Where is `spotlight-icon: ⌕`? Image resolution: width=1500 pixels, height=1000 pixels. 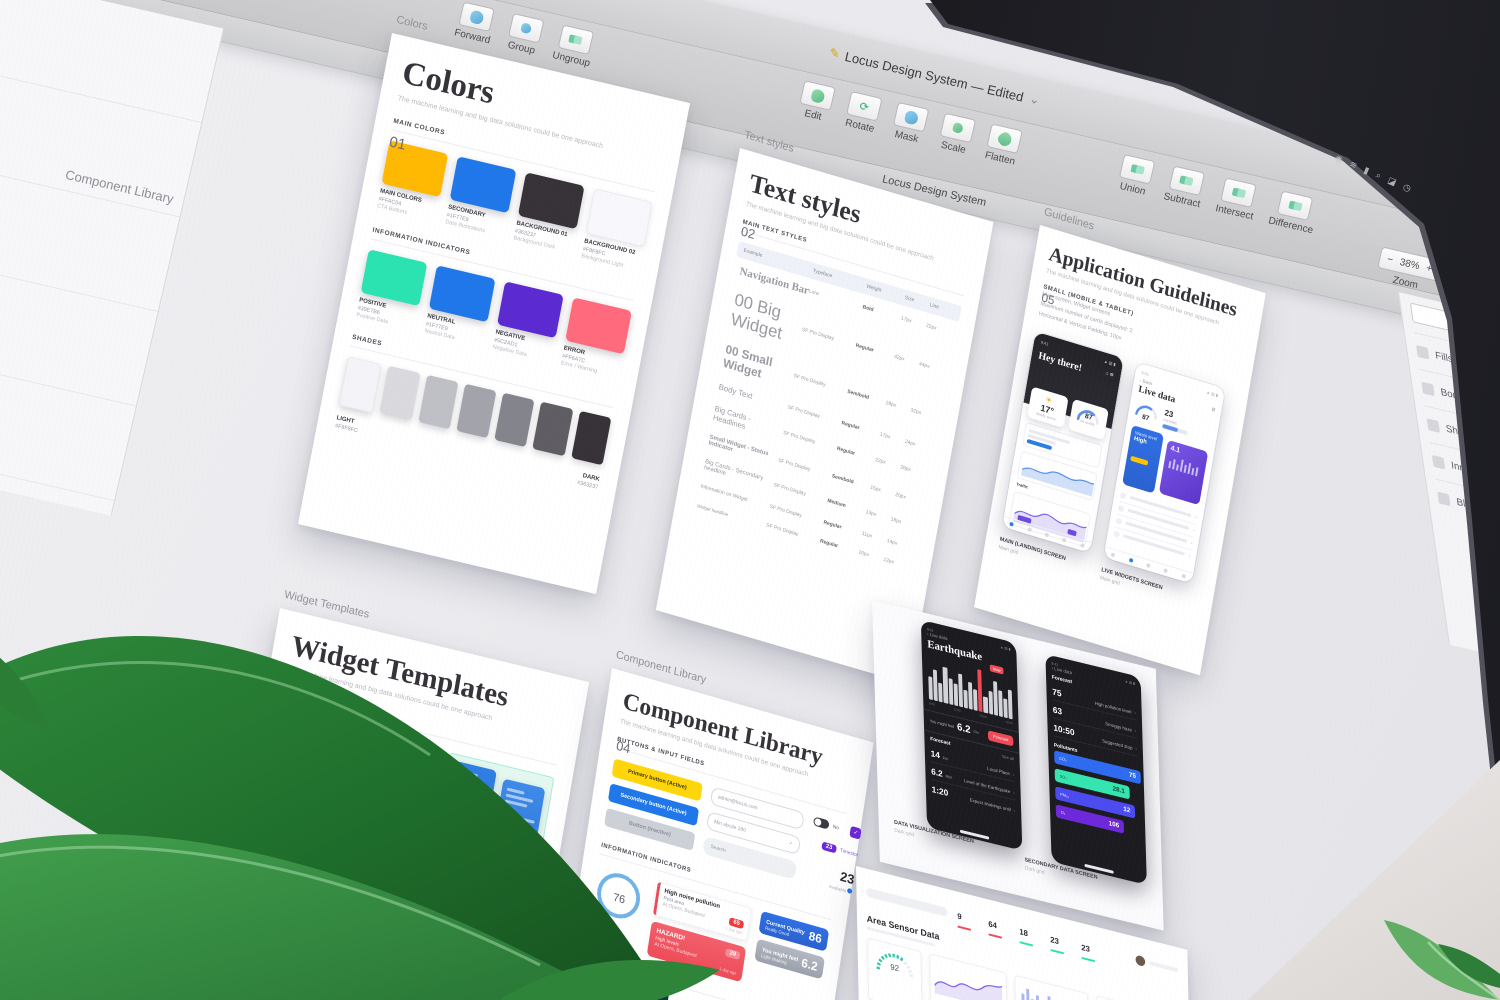 spotlight-icon: ⌕ is located at coordinates (1378, 175).